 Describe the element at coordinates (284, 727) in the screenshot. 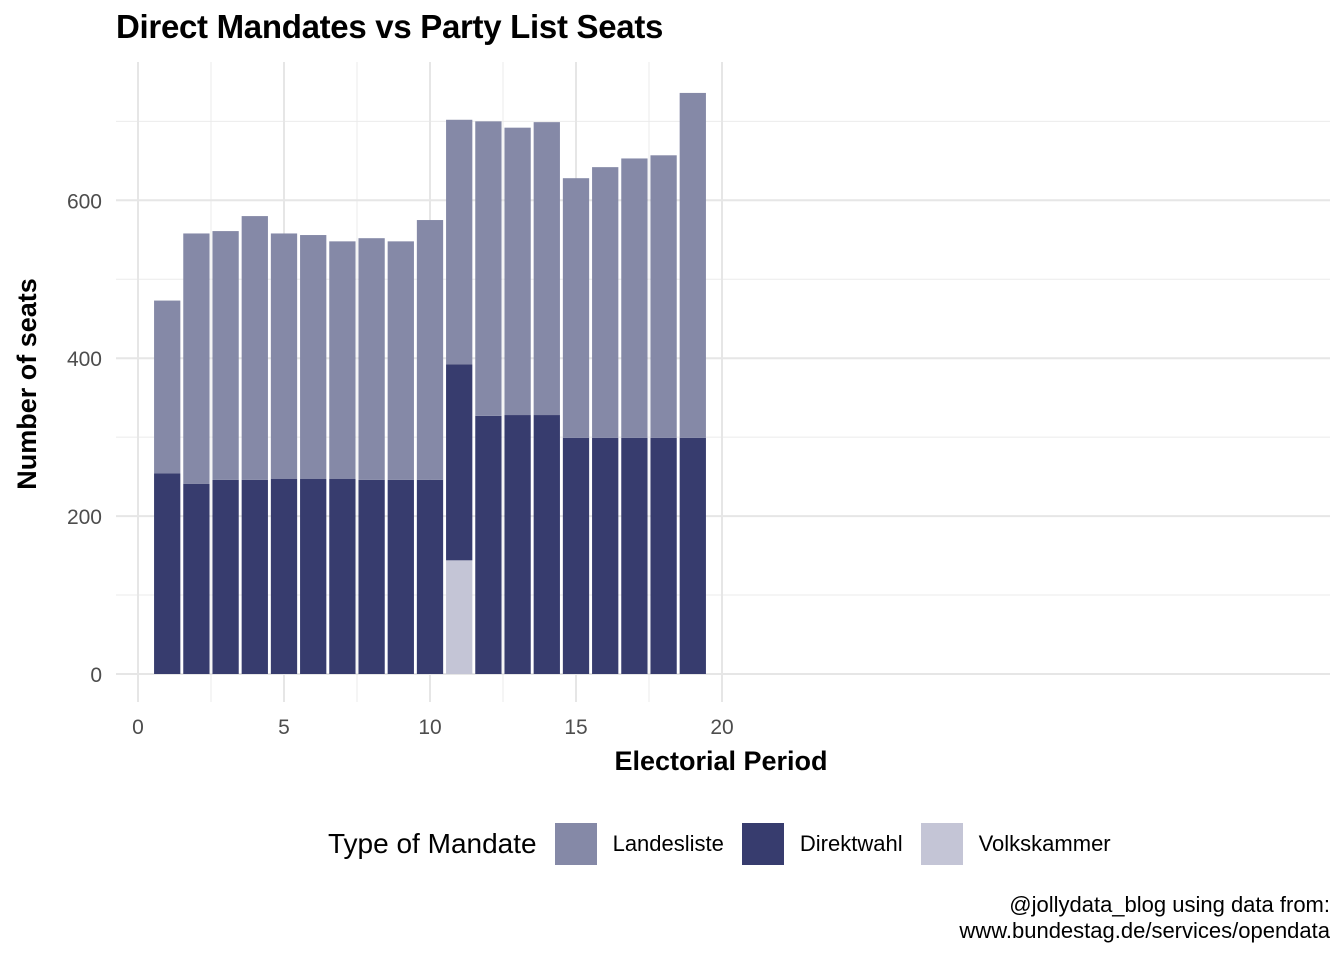

I see `x-tick-label: 5` at that location.